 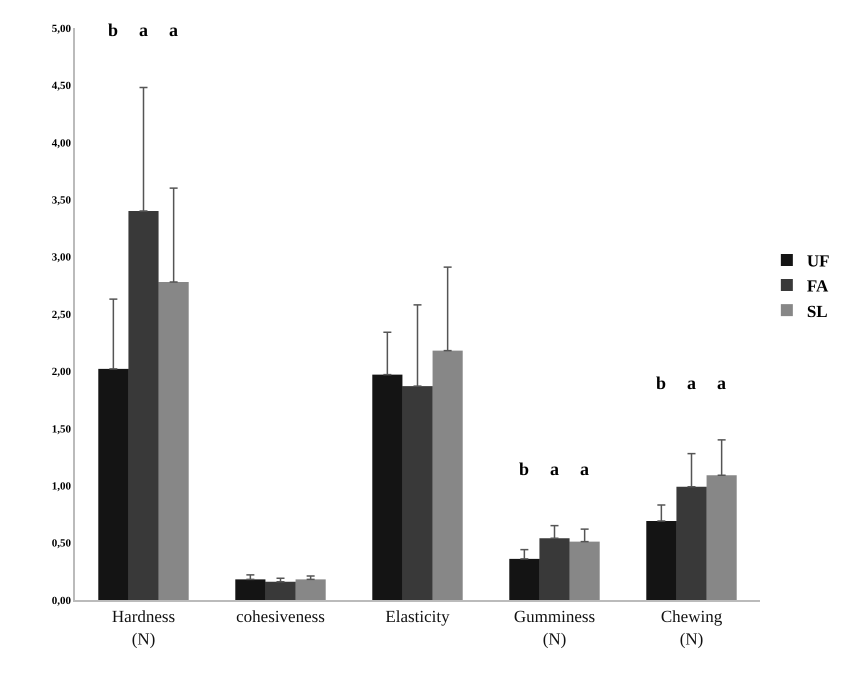 I want to click on legend-label: UF, so click(x=818, y=261).